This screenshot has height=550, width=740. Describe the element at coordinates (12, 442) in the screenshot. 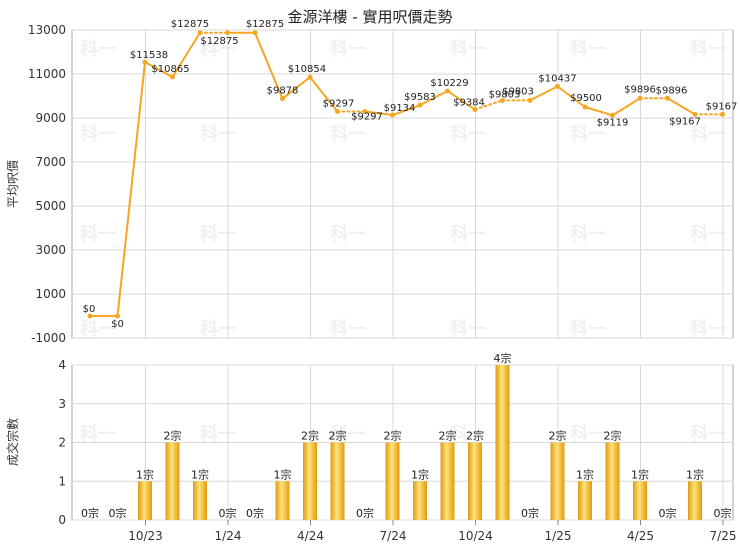

I see `bar-y-axis-title: 成交宗數` at that location.